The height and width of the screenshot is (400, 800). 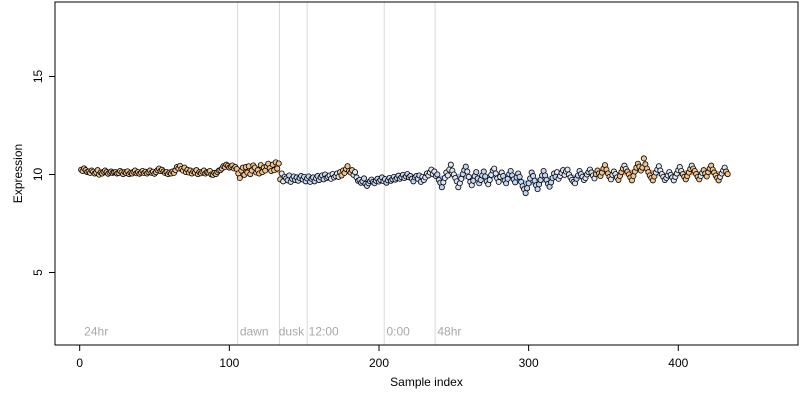 I want to click on x-tick-label: 300, so click(x=529, y=363).